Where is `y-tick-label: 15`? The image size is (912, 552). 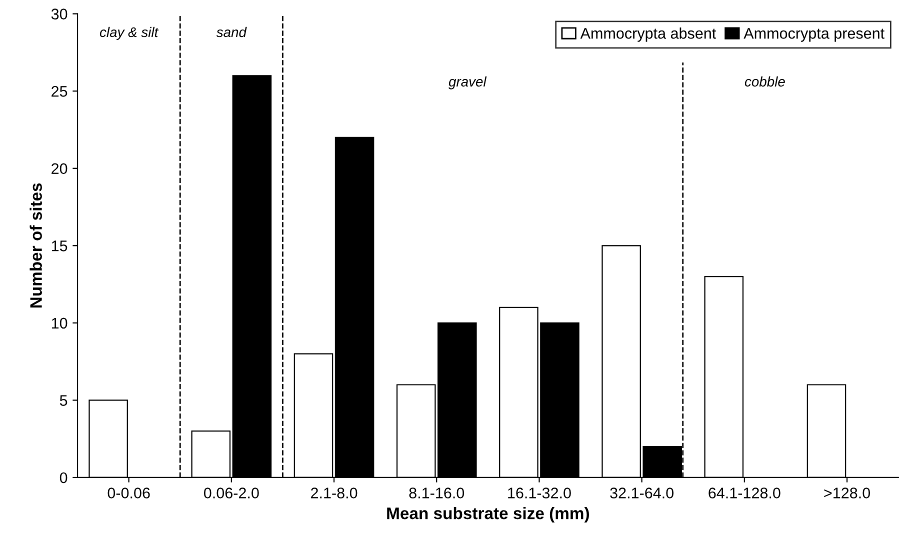
y-tick-label: 15 is located at coordinates (60, 246).